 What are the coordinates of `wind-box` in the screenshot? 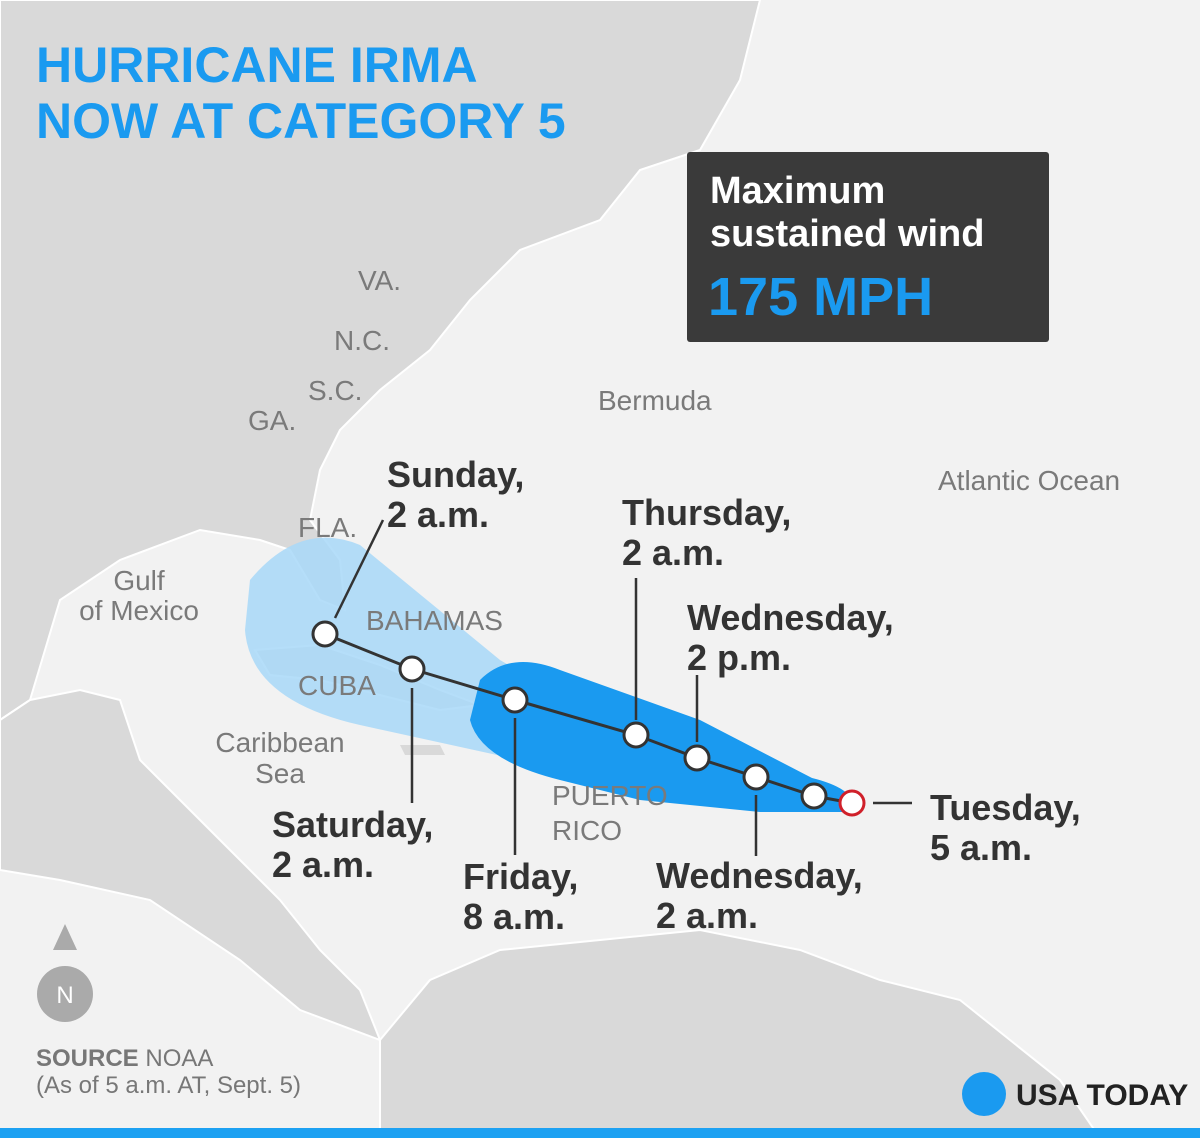 It's located at (868, 247).